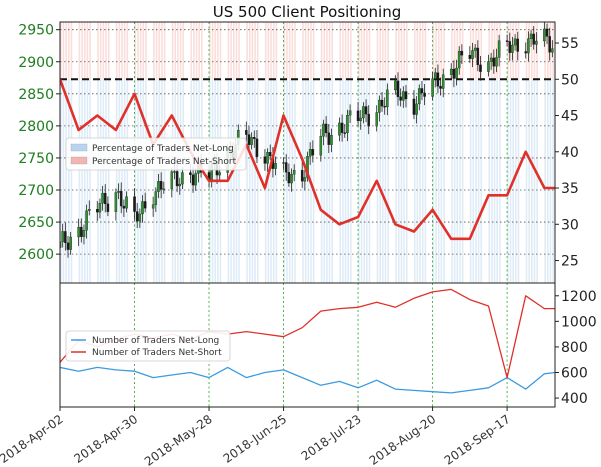 The width and height of the screenshot is (601, 467). Describe the element at coordinates (574, 399) in the screenshot. I see `count-tick-label: 400` at that location.